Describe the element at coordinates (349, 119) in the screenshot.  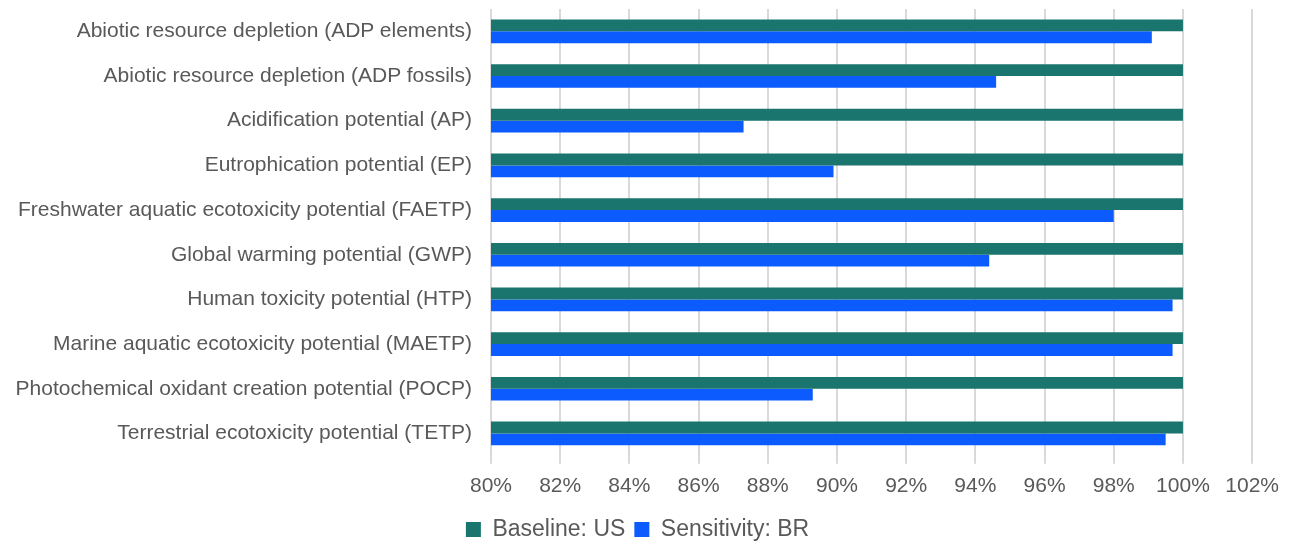
I see `y-tick-label: Acidification potential (AP)` at that location.